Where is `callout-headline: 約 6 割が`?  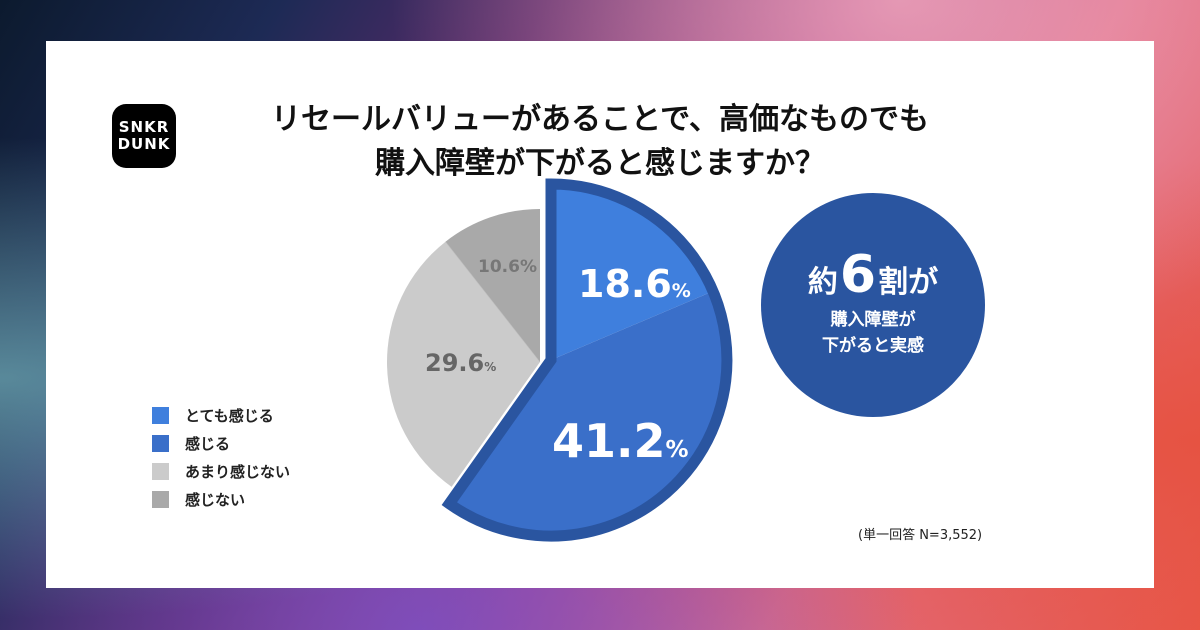
callout-headline: 約 6 割が is located at coordinates (873, 275).